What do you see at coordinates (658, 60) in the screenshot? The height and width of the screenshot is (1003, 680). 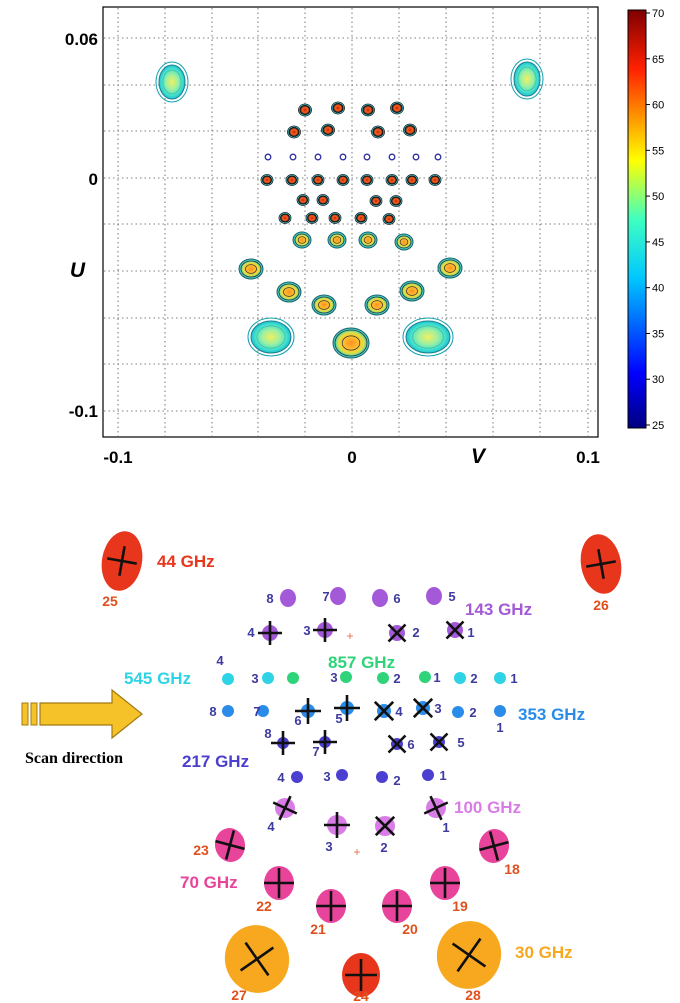 I see `colorbar-tick-label: 65` at bounding box center [658, 60].